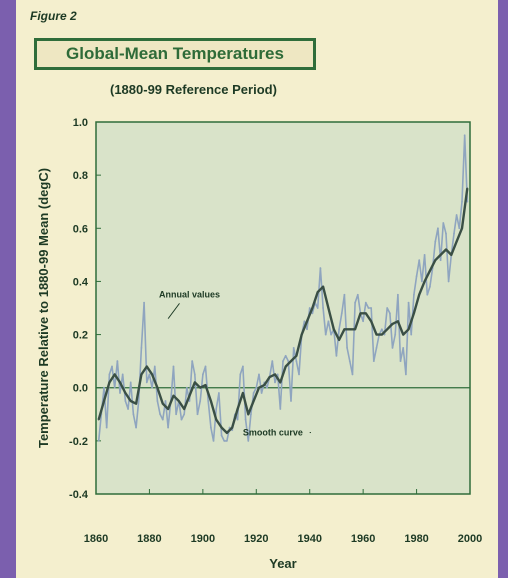 The height and width of the screenshot is (578, 508). What do you see at coordinates (53, 16) in the screenshot?
I see `figure-label: Figure 2` at bounding box center [53, 16].